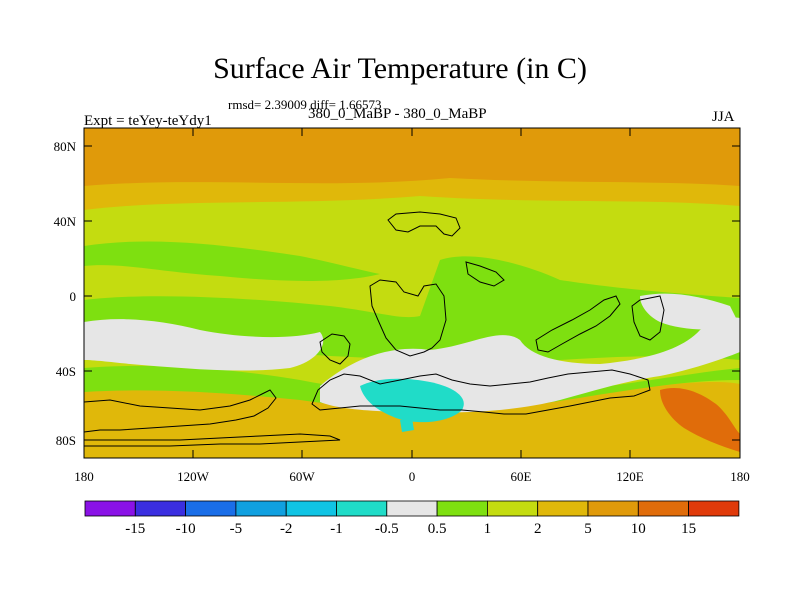  Describe the element at coordinates (66, 371) in the screenshot. I see `lat-tick-label: 40S` at that location.